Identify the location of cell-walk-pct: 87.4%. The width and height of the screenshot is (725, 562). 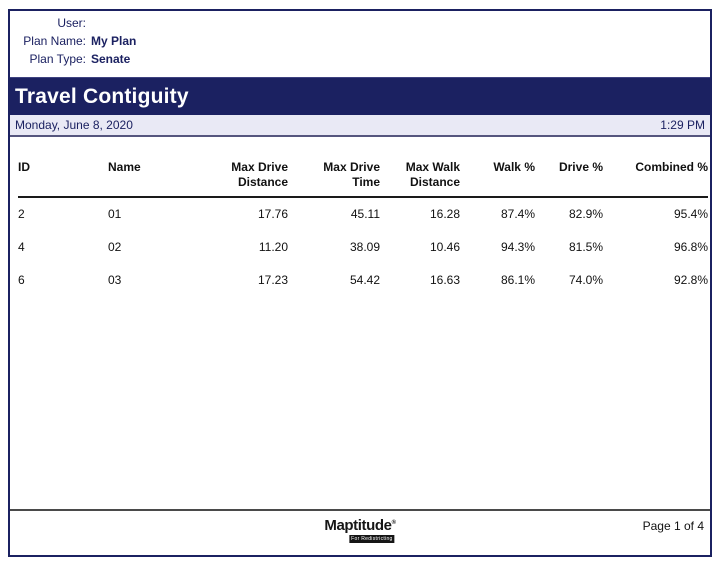
(517, 214).